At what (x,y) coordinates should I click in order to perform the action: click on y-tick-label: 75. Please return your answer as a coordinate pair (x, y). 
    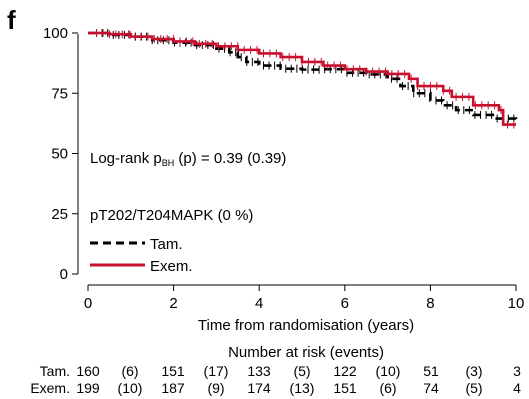
    Looking at the image, I should click on (59, 93).